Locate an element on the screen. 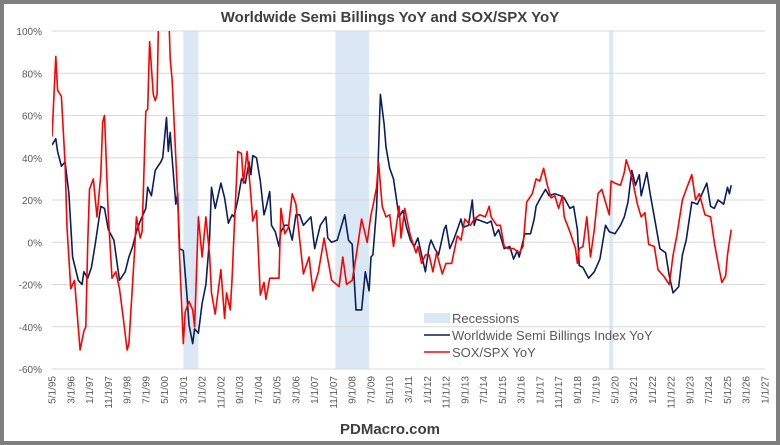 The width and height of the screenshot is (780, 445). x-tick-label: 9/1/23 is located at coordinates (690, 390).